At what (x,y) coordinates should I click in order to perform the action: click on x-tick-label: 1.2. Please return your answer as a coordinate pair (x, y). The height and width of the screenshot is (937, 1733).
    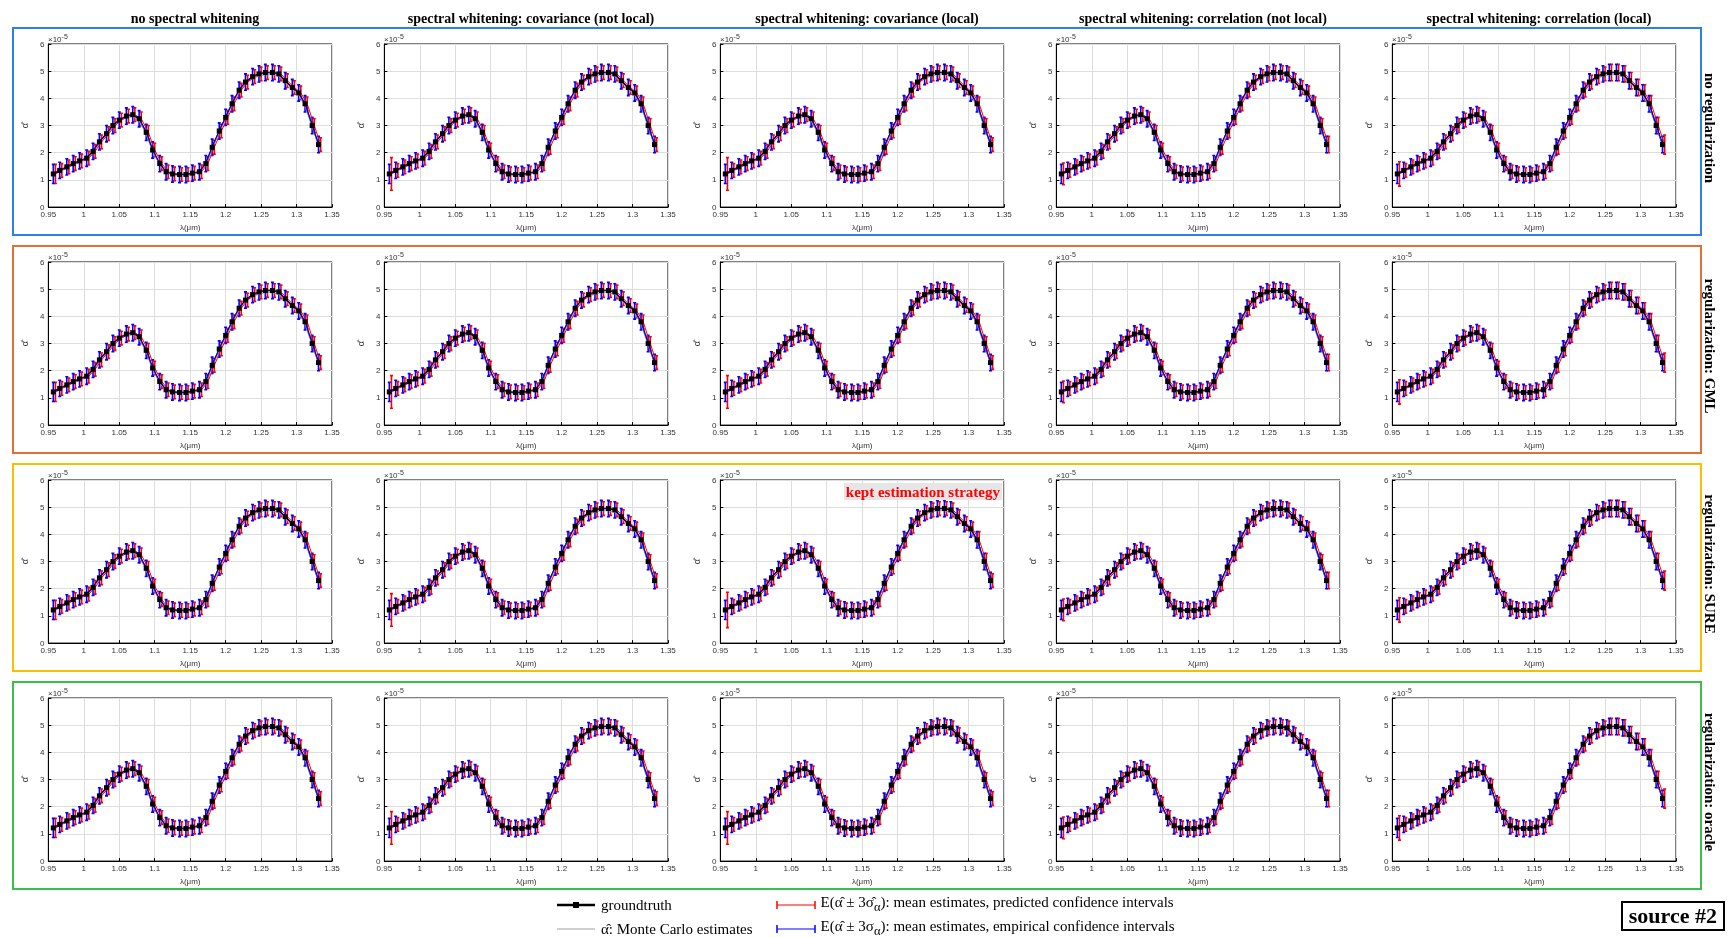
    Looking at the image, I should click on (562, 214).